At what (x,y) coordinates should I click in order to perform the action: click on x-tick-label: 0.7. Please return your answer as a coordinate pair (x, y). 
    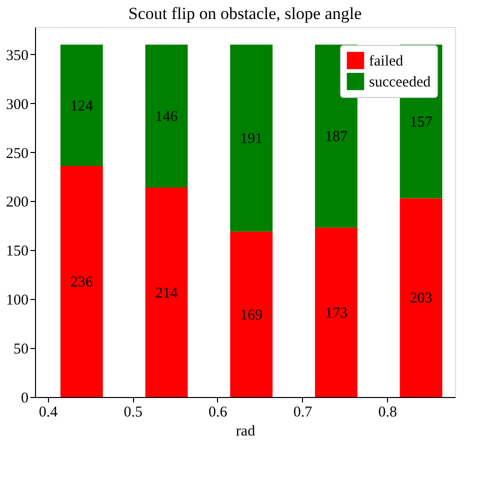
    Looking at the image, I should click on (303, 412).